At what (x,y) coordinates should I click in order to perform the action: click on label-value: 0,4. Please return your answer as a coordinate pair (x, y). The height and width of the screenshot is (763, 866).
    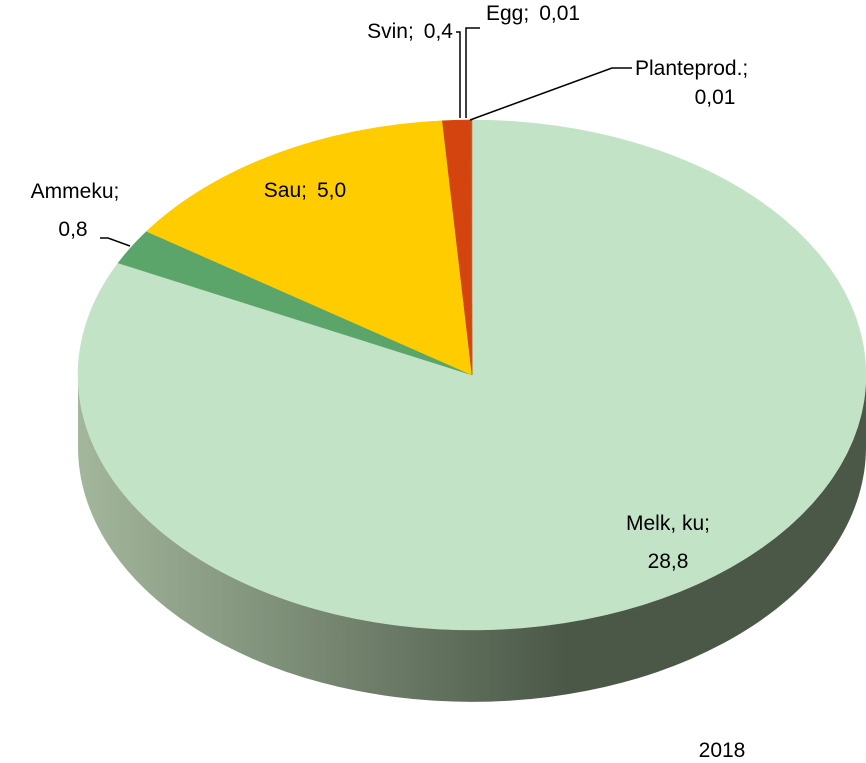
    Looking at the image, I should click on (439, 31).